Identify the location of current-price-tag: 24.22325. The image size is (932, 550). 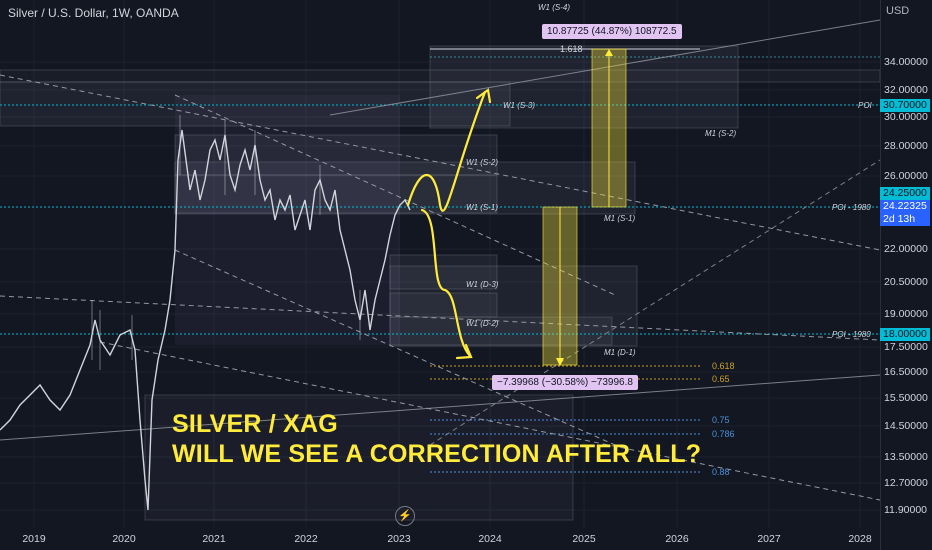
(905, 206).